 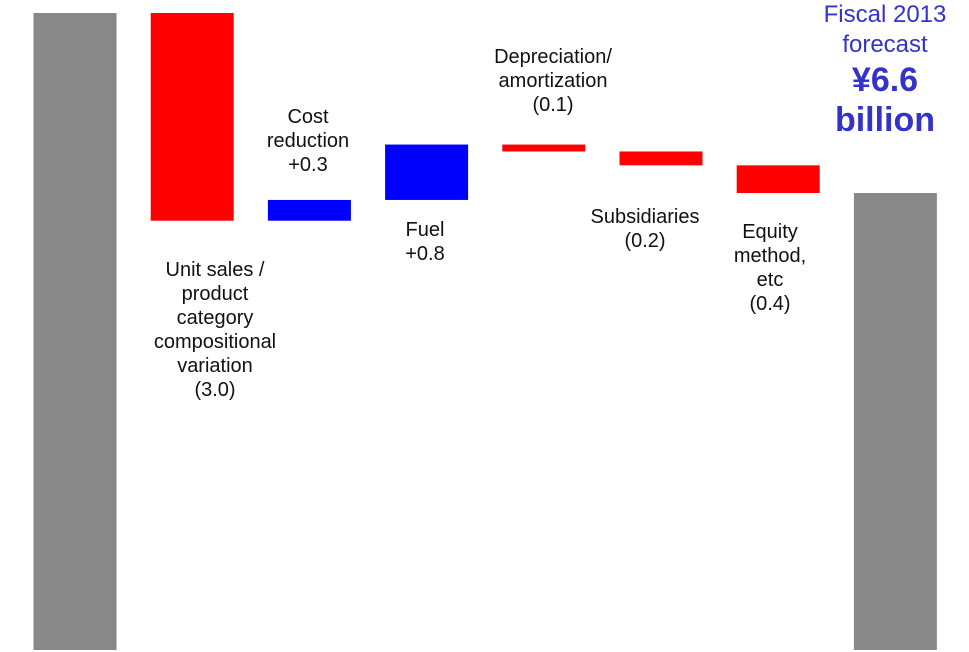 I want to click on bar-label: Fiscal 2013 forecast ¥6.6 billion, so click(x=885, y=70).